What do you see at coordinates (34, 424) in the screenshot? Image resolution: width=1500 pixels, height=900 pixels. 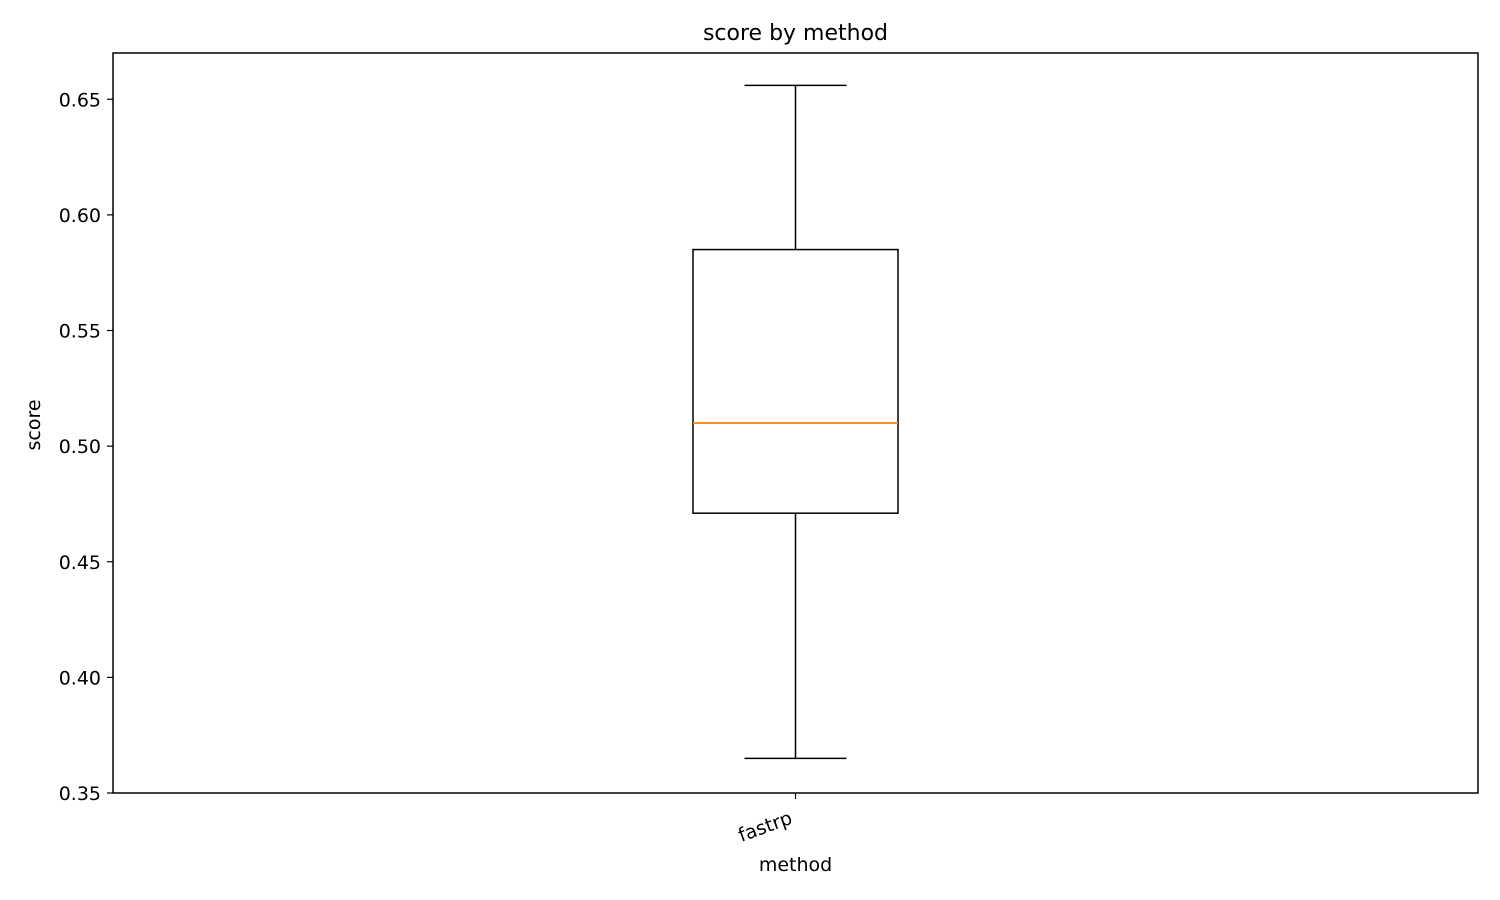 I see `y-axis-label: score` at bounding box center [34, 424].